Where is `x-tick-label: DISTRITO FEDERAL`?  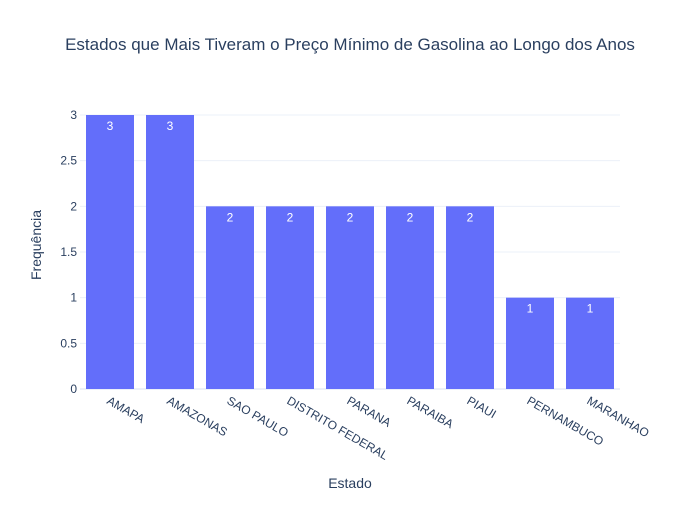 x-tick-label: DISTRITO FEDERAL is located at coordinates (338, 428).